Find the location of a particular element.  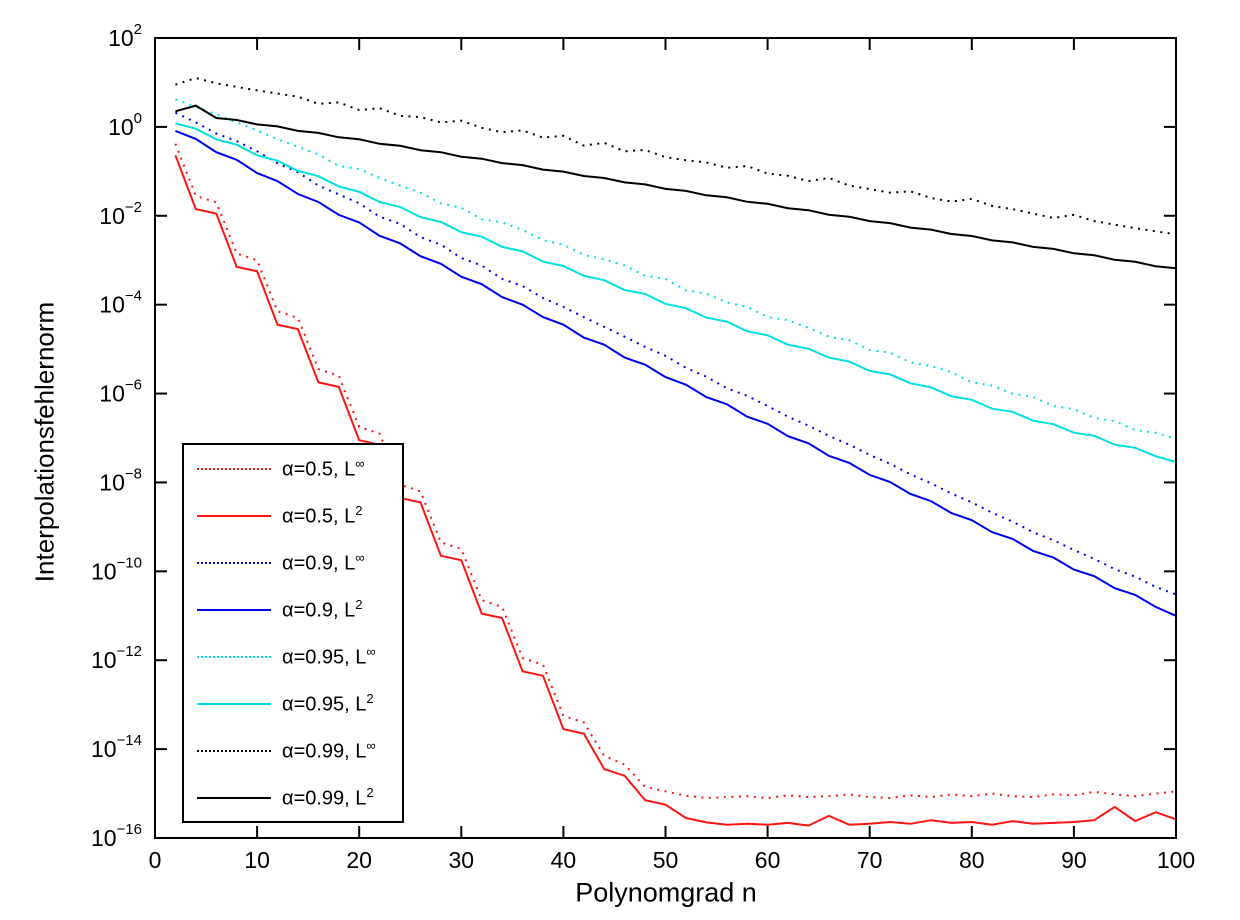

x-tick-label-40: 40 is located at coordinates (564, 860).